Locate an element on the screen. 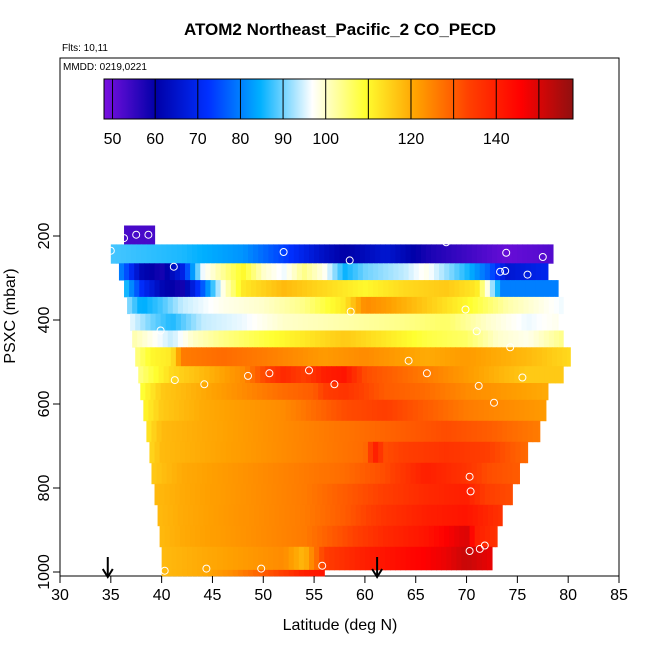 The height and width of the screenshot is (650, 650). sample-point is located at coordinates (164, 570).